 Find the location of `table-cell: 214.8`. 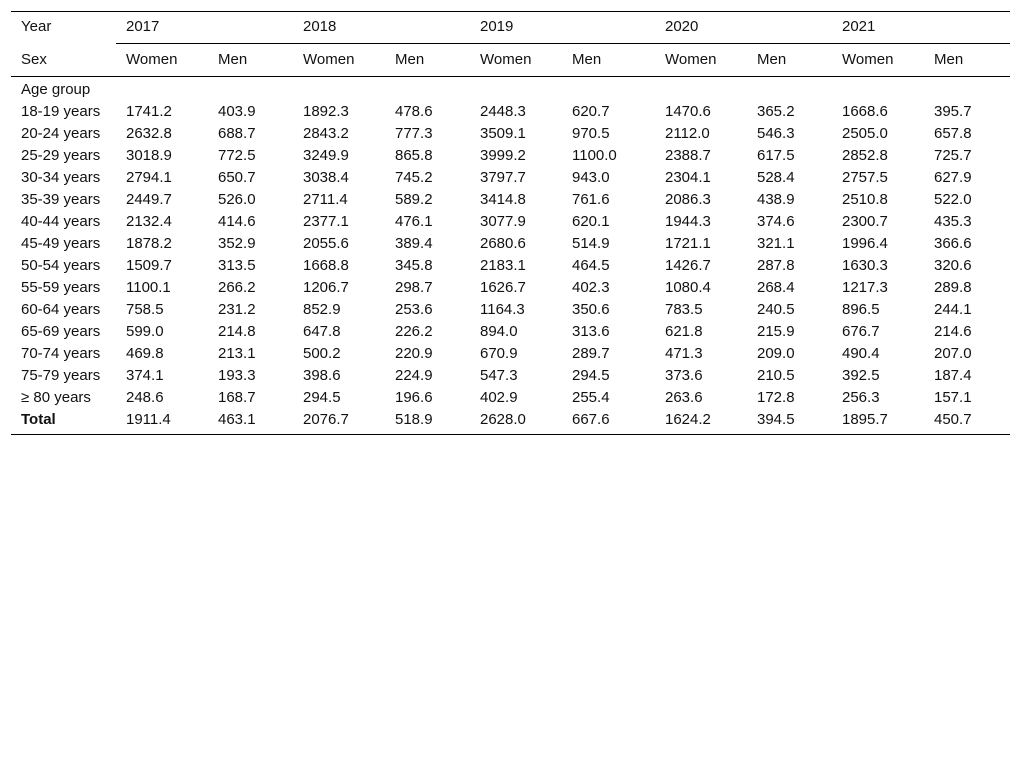

table-cell: 214.8 is located at coordinates (237, 331).